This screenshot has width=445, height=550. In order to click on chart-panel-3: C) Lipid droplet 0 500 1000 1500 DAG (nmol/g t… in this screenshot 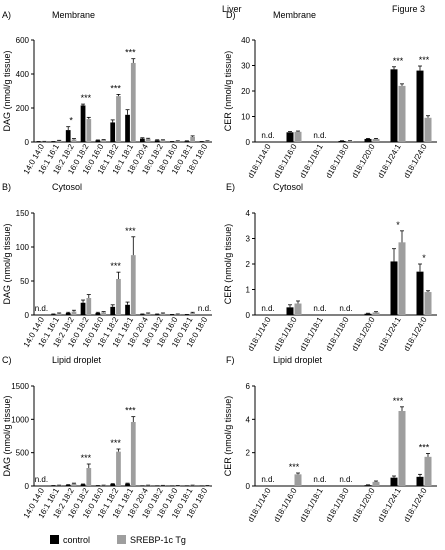, I will do `click(107, 437)`.